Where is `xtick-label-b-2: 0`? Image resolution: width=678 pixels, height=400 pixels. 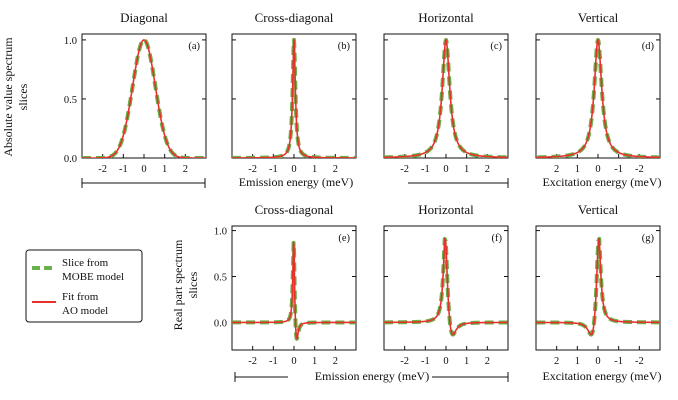 xtick-label-b-2: 0 is located at coordinates (293, 169).